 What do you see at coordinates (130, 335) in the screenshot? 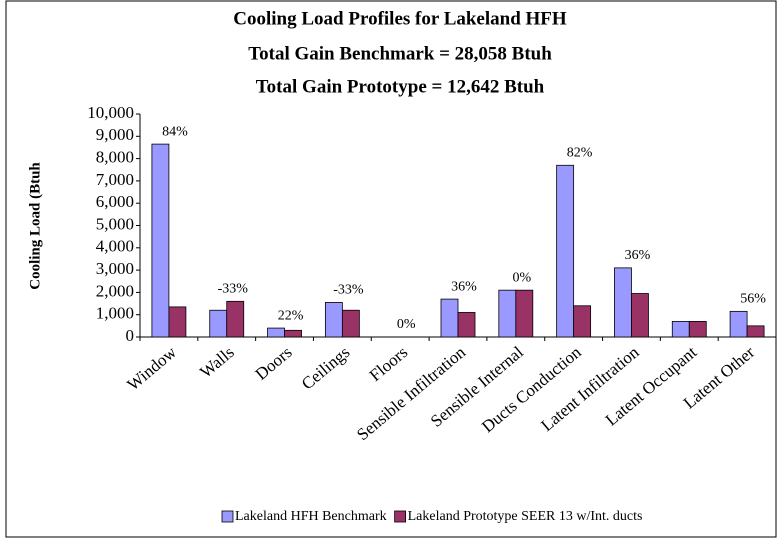
I see `y-tick-label: 0` at bounding box center [130, 335].